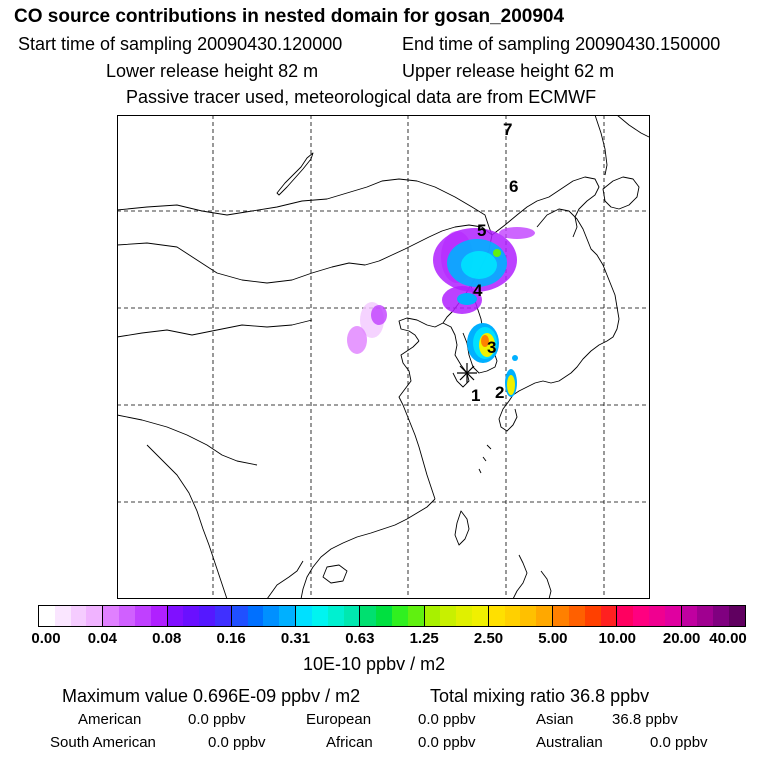 The height and width of the screenshot is (768, 768). Describe the element at coordinates (424, 638) in the screenshot. I see `colorbar-tick-label: 1.25` at that location.